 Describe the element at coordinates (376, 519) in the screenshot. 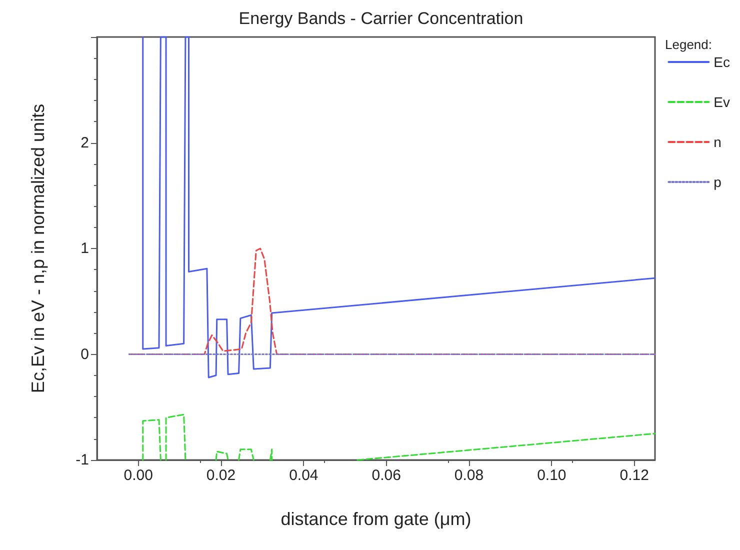

I see `x-axis-title: distance from gate (μm)` at that location.